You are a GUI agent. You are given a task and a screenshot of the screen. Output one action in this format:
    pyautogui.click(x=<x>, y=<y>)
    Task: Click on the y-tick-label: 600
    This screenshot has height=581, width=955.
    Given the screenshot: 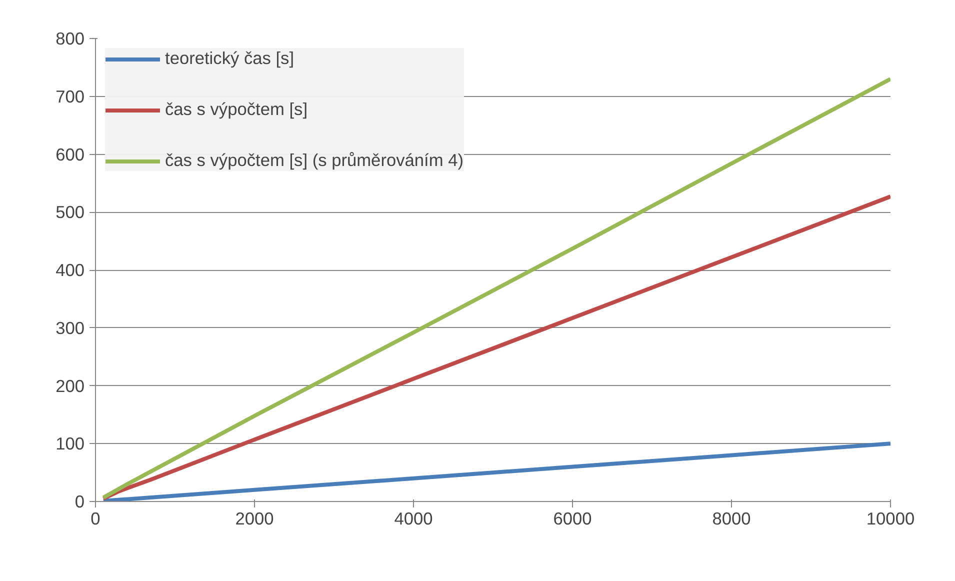 What is the action you would take?
    pyautogui.click(x=70, y=154)
    